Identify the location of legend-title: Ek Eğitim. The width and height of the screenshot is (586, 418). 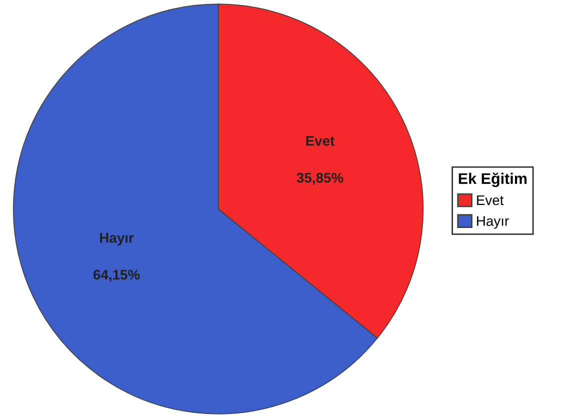
(492, 180).